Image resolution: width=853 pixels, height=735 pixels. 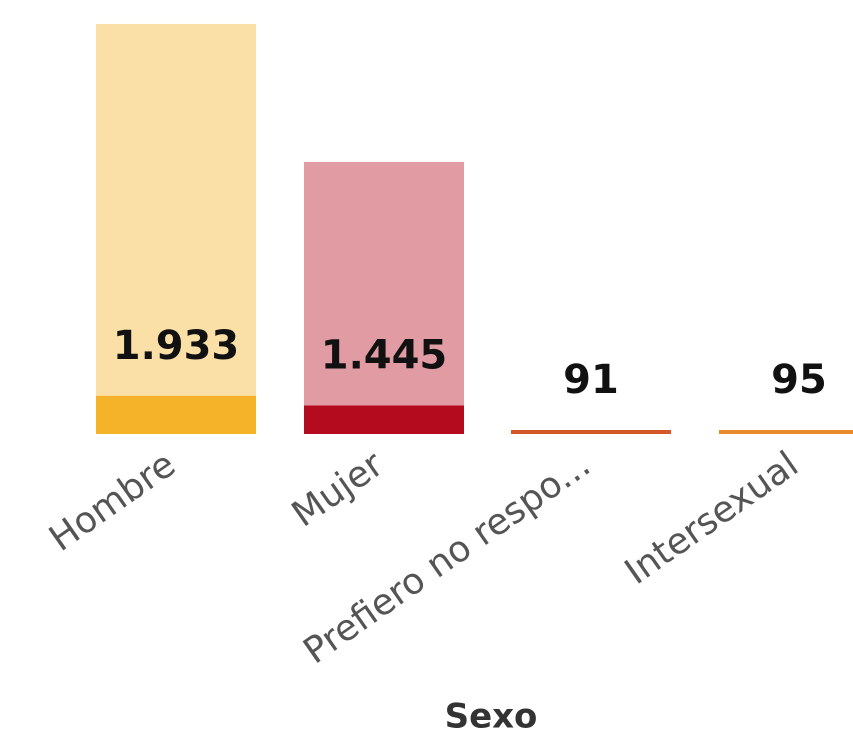 I want to click on data-label: 91, so click(x=591, y=380).